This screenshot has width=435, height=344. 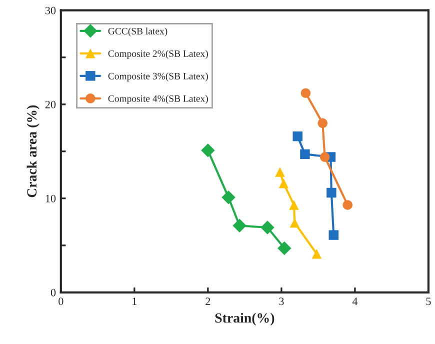 What do you see at coordinates (428, 302) in the screenshot?
I see `x-tick-label: 5` at bounding box center [428, 302].